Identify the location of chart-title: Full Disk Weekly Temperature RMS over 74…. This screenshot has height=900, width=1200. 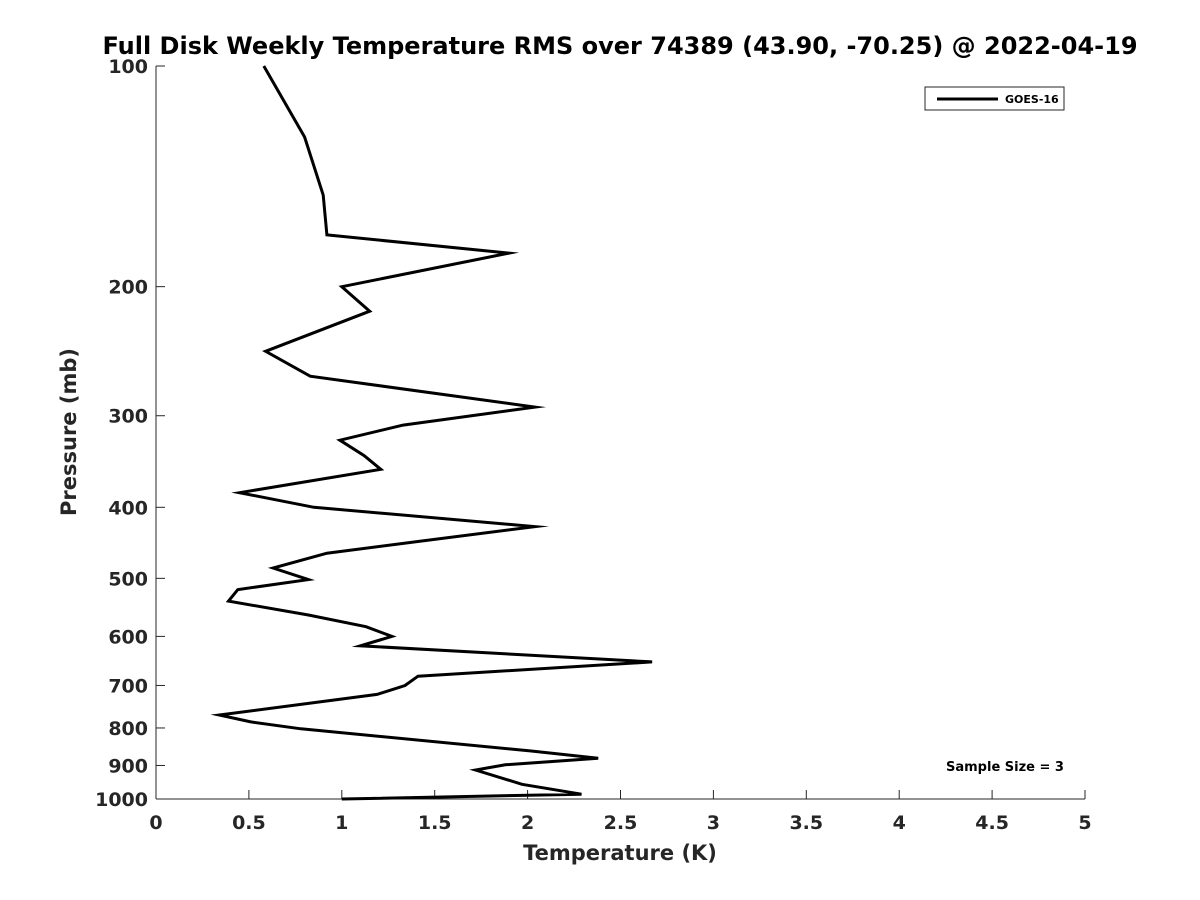
(619, 46).